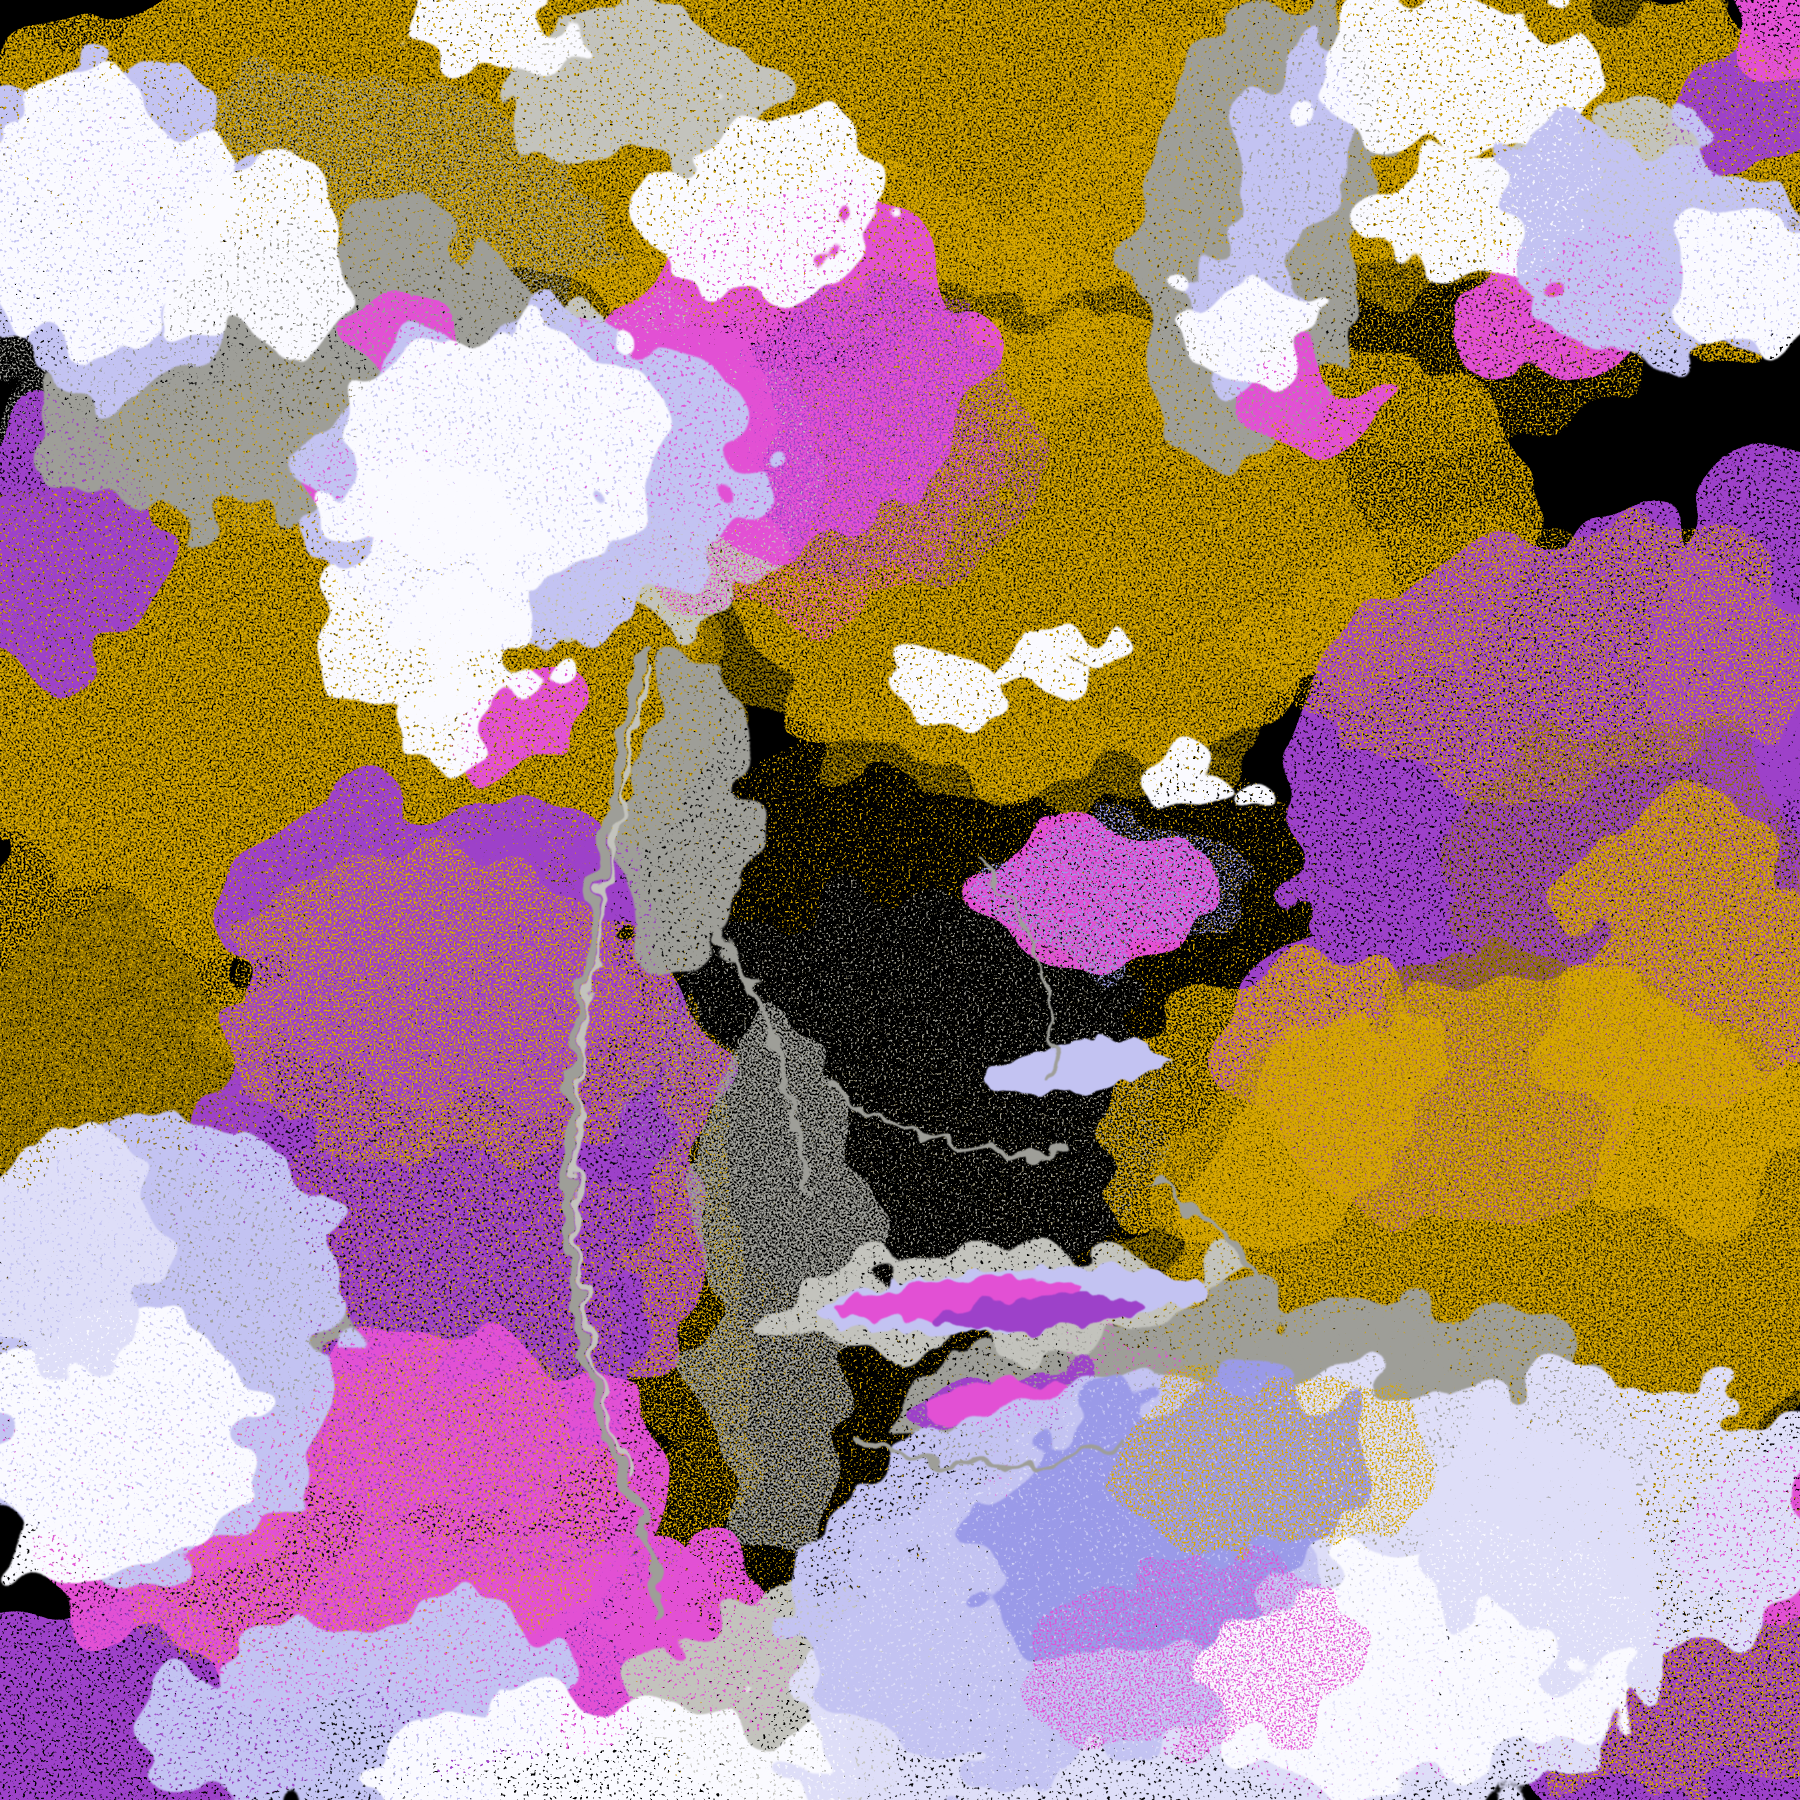  I want to click on bl-pale, so click(79, 1252).